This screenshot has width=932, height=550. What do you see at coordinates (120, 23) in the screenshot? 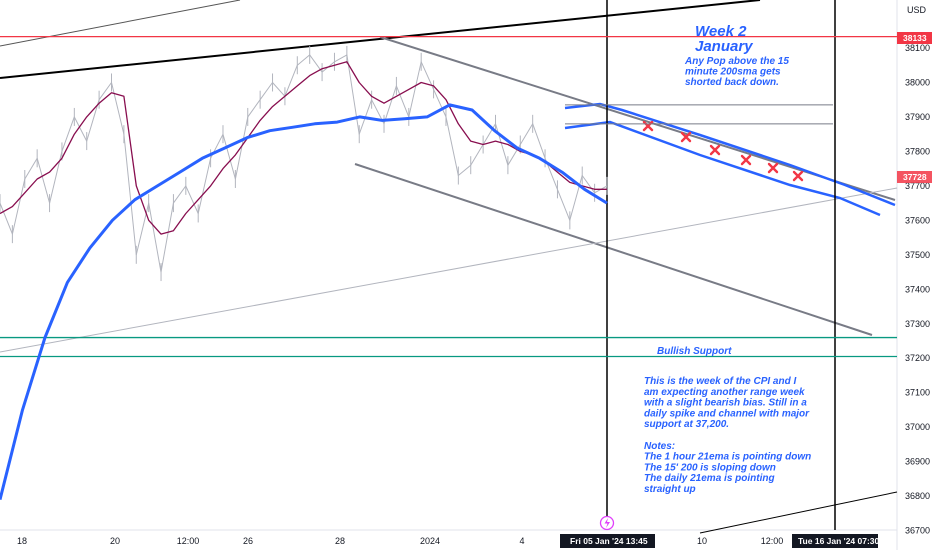
I see `upper-black-trendline` at bounding box center [120, 23].